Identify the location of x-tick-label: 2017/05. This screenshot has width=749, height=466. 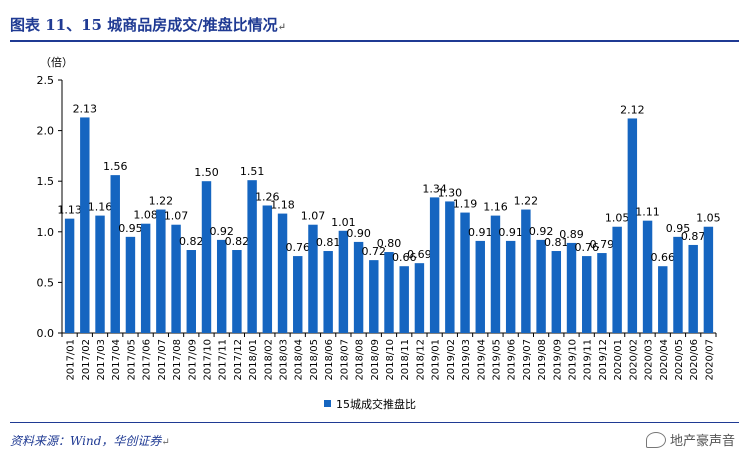
(131, 360).